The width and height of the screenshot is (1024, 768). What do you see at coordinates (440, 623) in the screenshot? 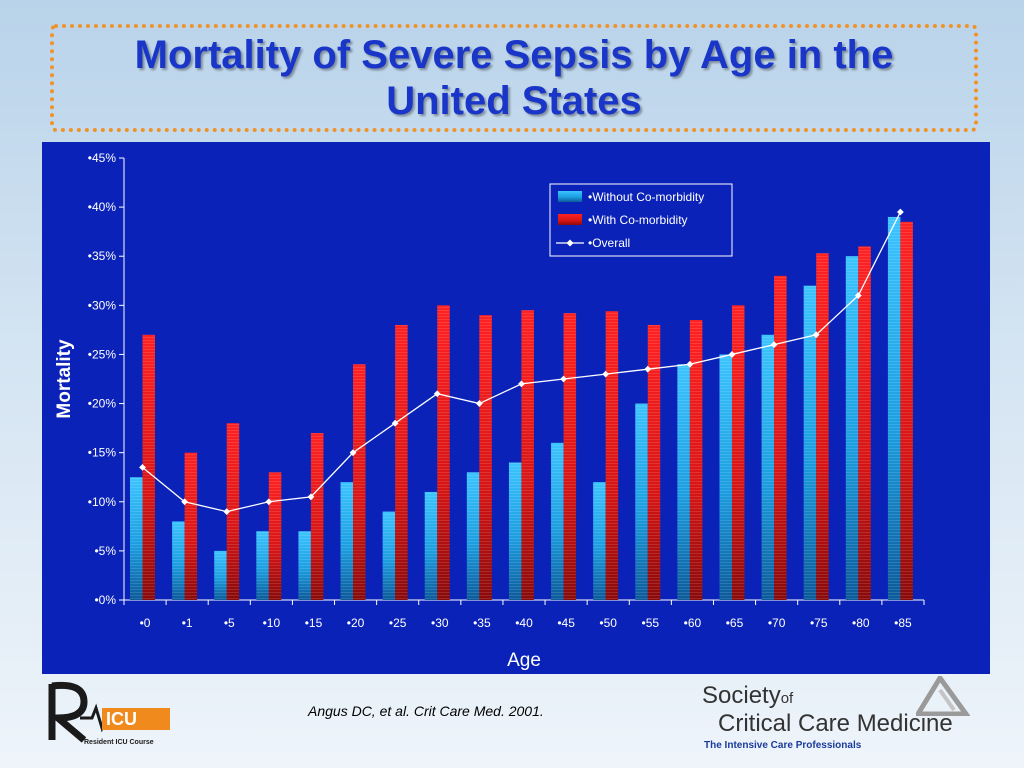
I see `x-tick-label: •30` at bounding box center [440, 623].